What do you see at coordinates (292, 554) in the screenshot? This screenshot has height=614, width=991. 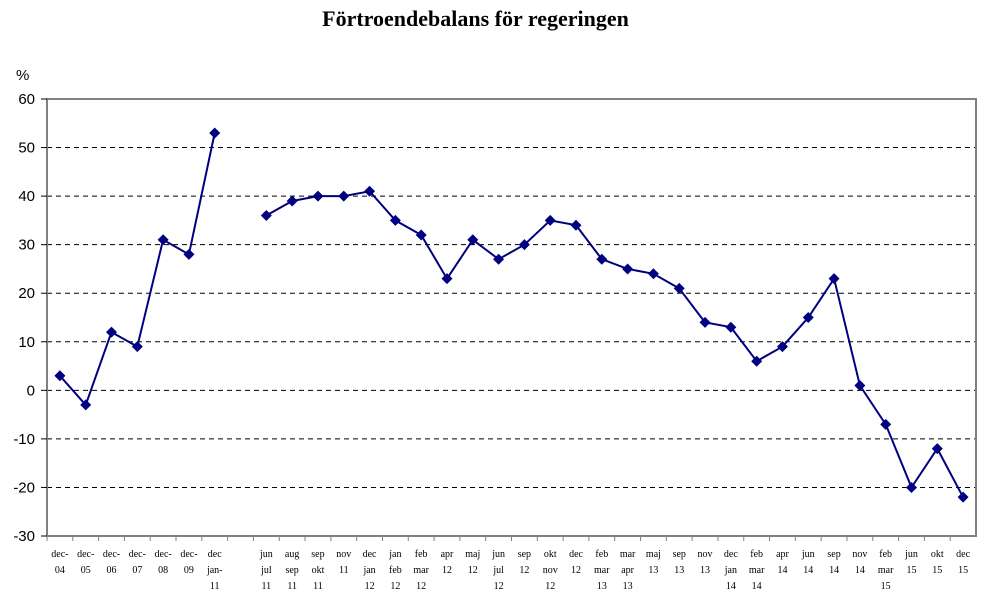 I see `x-tick-label: aug` at bounding box center [292, 554].